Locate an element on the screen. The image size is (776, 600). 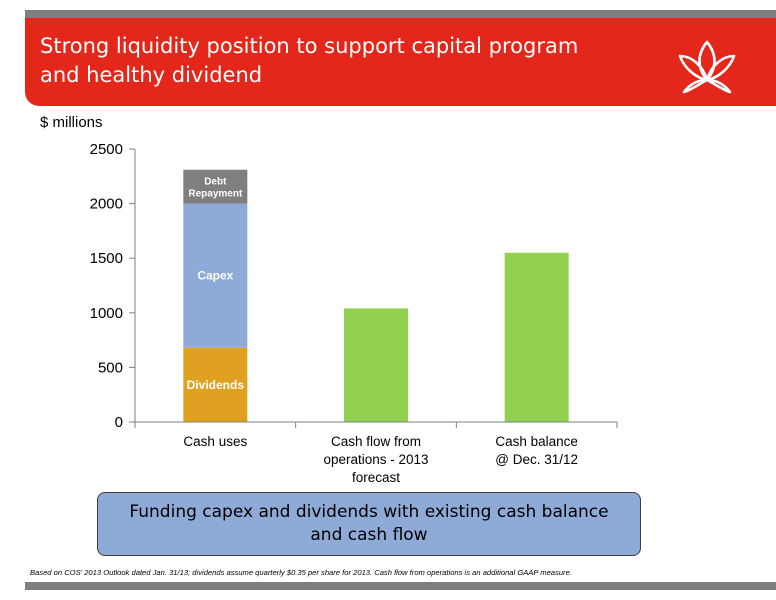
y-axis-ticks: 0 500 1000 1500 2000 2500 is located at coordinates (112, 286).